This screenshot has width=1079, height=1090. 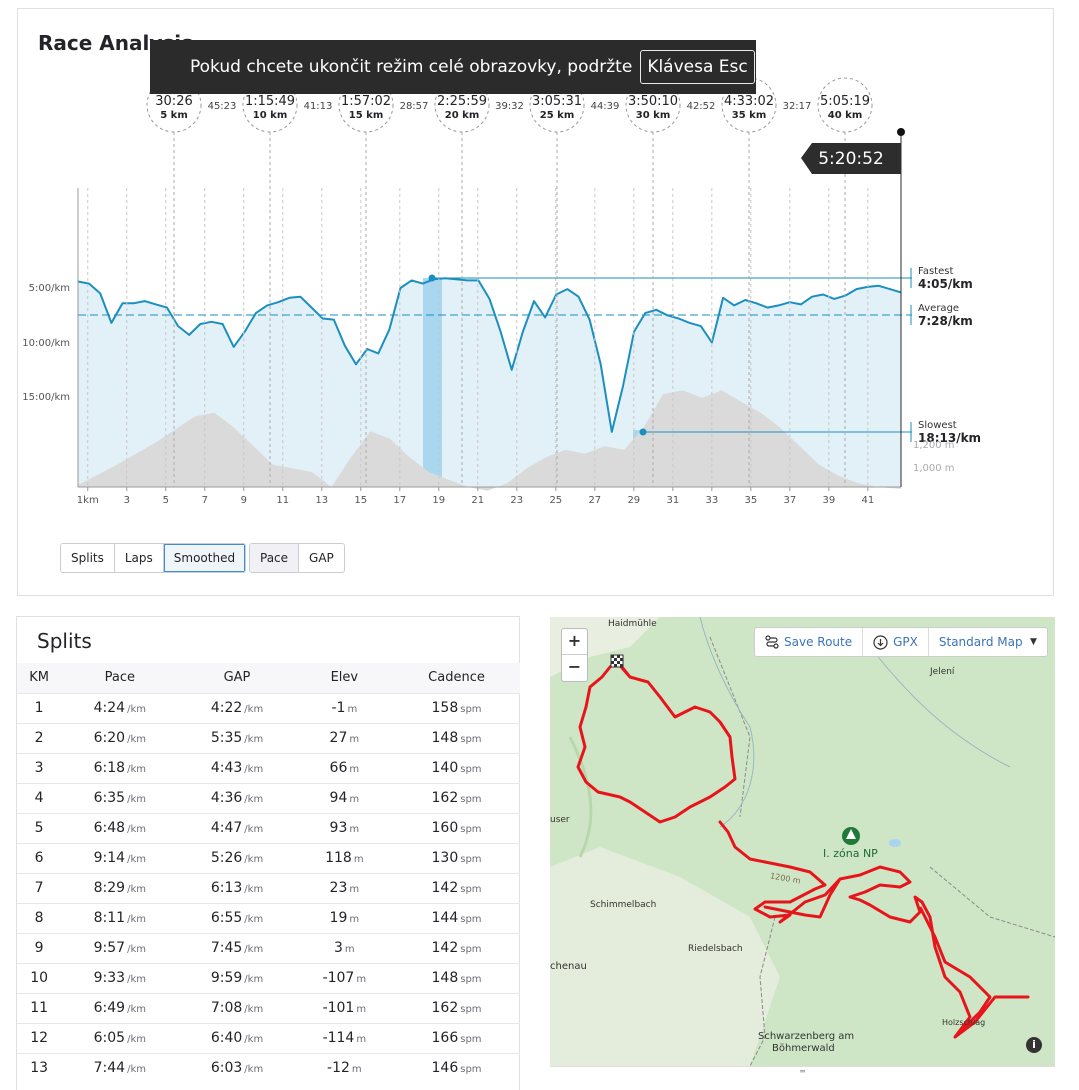 I want to click on x-tick-label: 7, so click(x=205, y=500).